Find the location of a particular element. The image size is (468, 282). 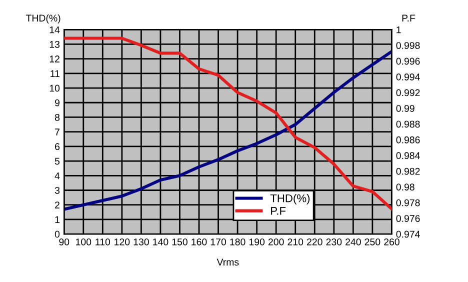

x-tick-label: 160 is located at coordinates (199, 242).